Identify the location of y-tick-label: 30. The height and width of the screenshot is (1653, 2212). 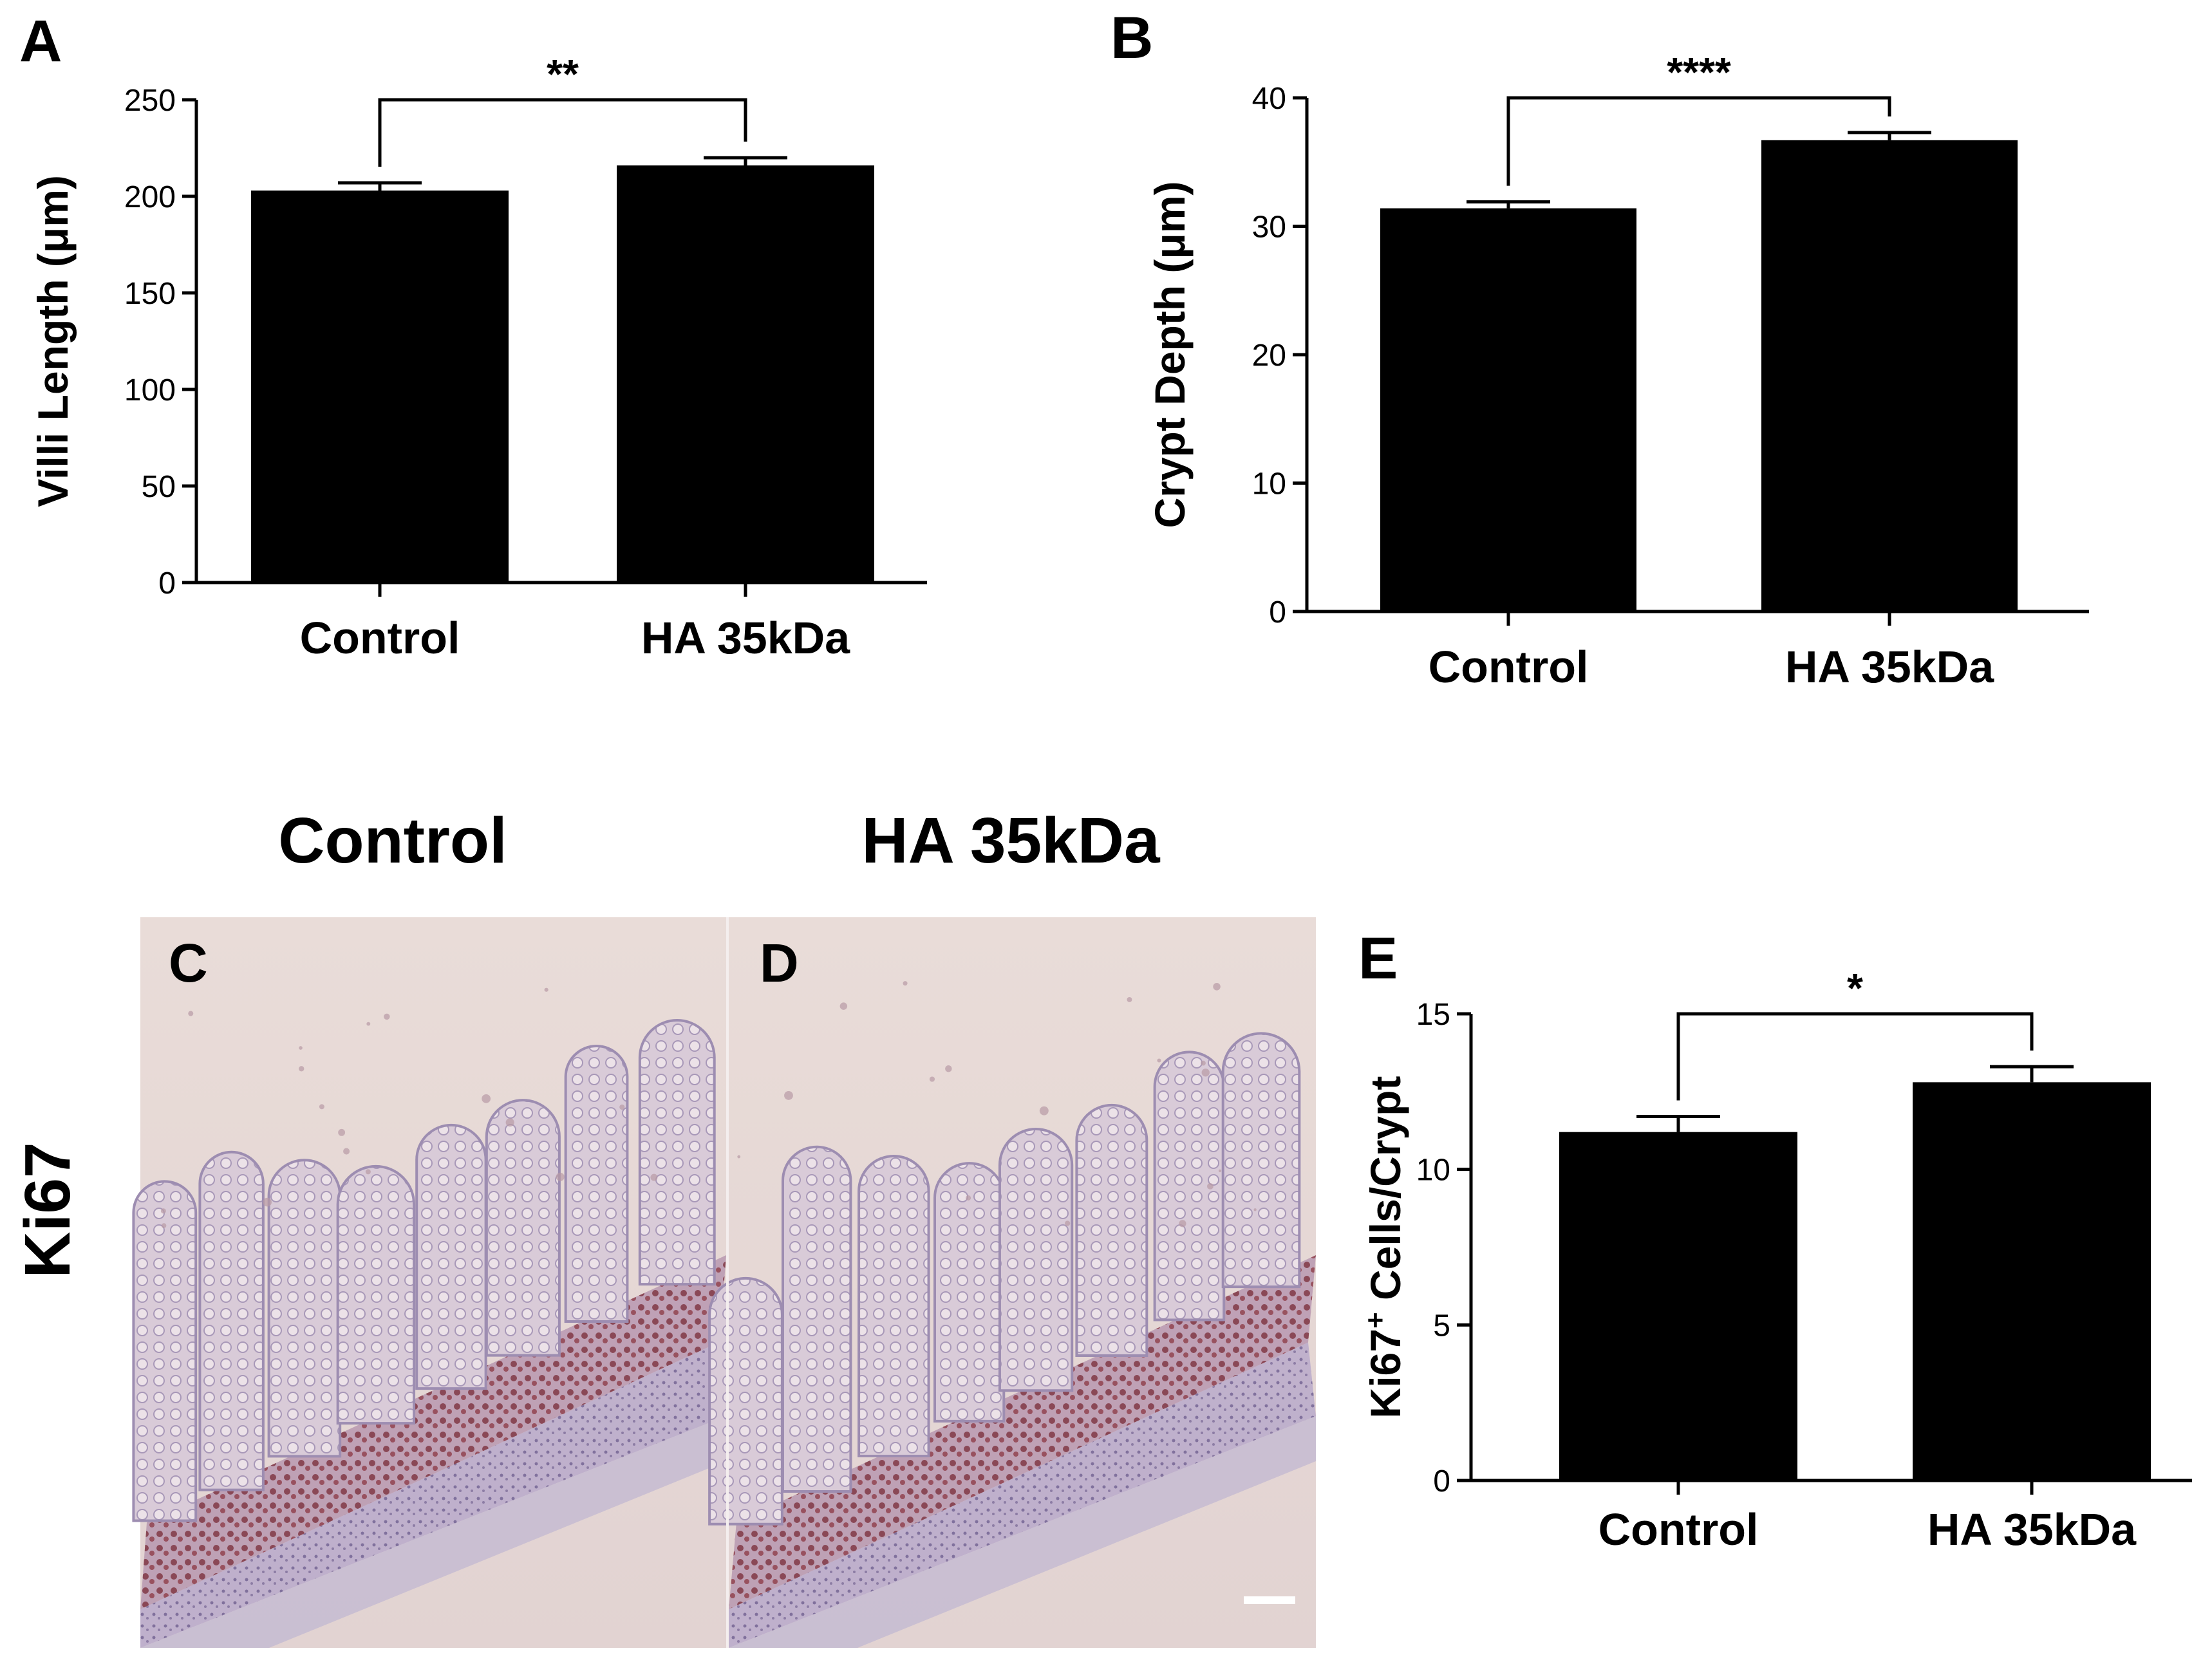
(1269, 227).